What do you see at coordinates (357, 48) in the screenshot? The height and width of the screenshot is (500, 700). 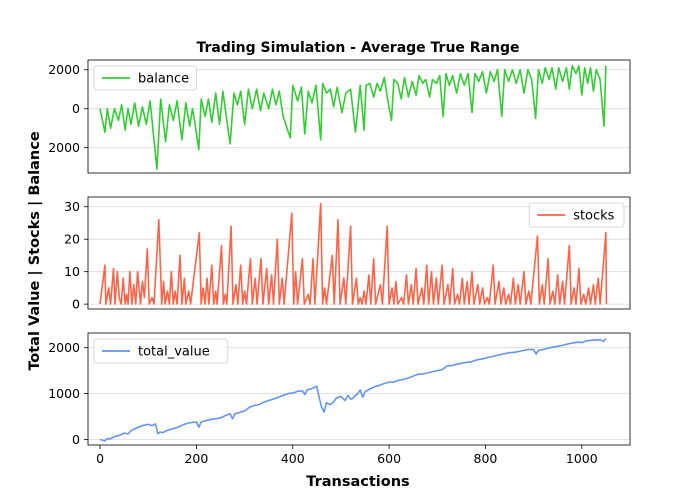 I see `chart-title: Trading Simulation - Average True Range` at bounding box center [357, 48].